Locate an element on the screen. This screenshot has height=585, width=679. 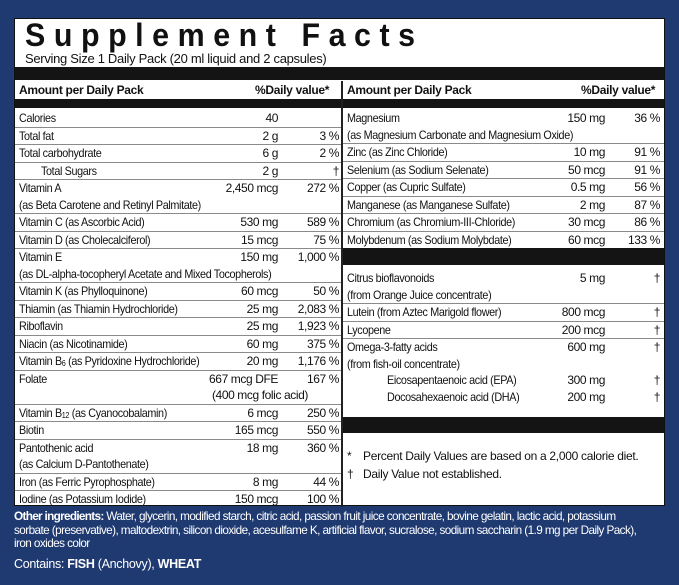
nutrient-row: Biotin 165 mcg 550 % is located at coordinates (178, 431).